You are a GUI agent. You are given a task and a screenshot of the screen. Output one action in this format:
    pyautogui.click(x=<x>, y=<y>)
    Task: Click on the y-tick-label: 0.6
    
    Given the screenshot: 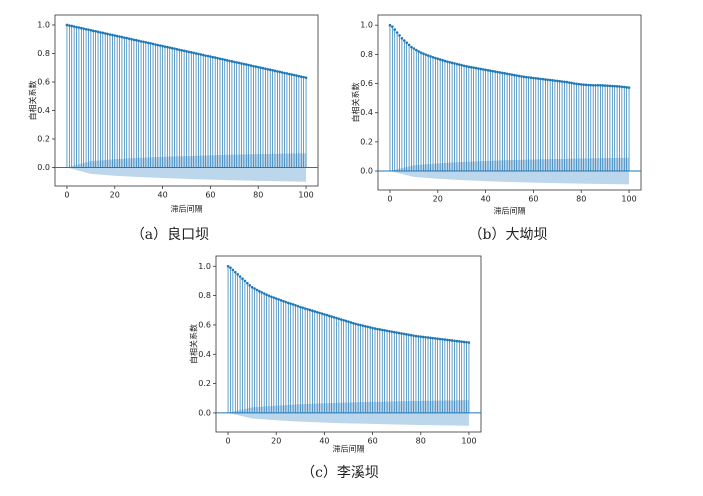 What is the action you would take?
    pyautogui.click(x=43, y=81)
    